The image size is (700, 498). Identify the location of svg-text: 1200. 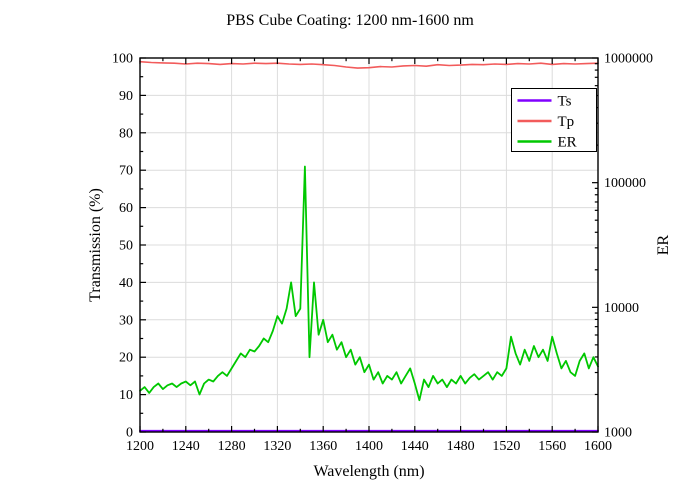
(140, 446).